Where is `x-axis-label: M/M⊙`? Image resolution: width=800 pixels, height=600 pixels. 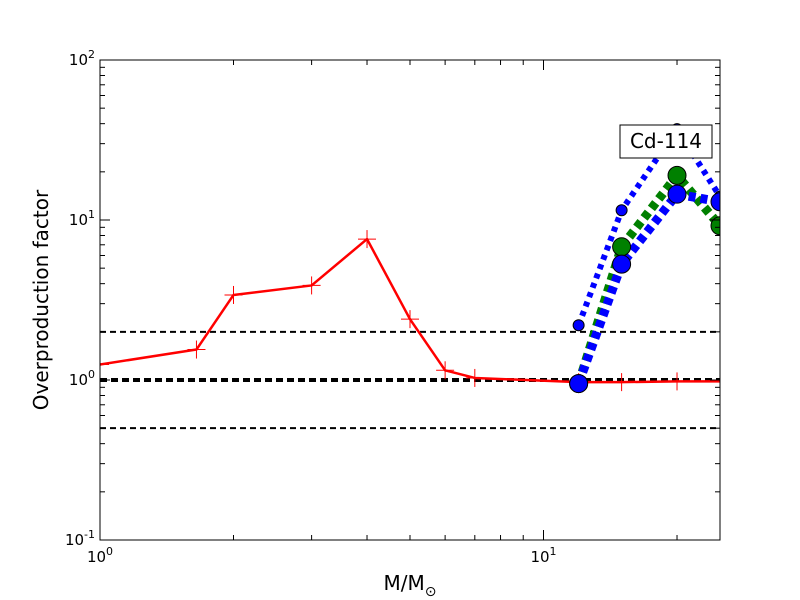
x-axis-label: M/M⊙ is located at coordinates (410, 585).